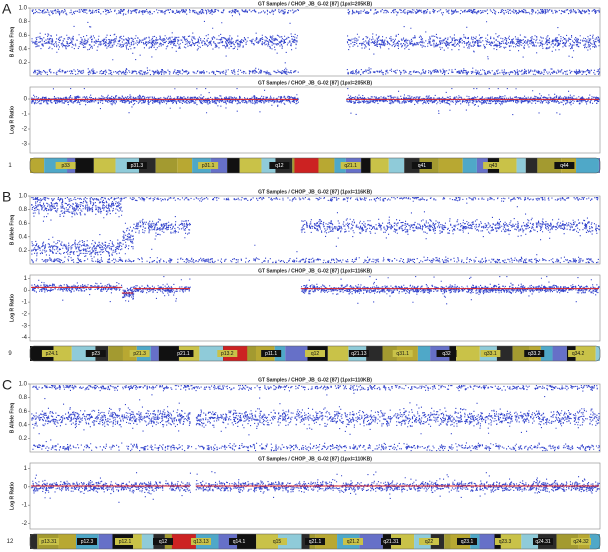 The width and height of the screenshot is (608, 552). I want to click on band-label: q14.1, so click(239, 542).